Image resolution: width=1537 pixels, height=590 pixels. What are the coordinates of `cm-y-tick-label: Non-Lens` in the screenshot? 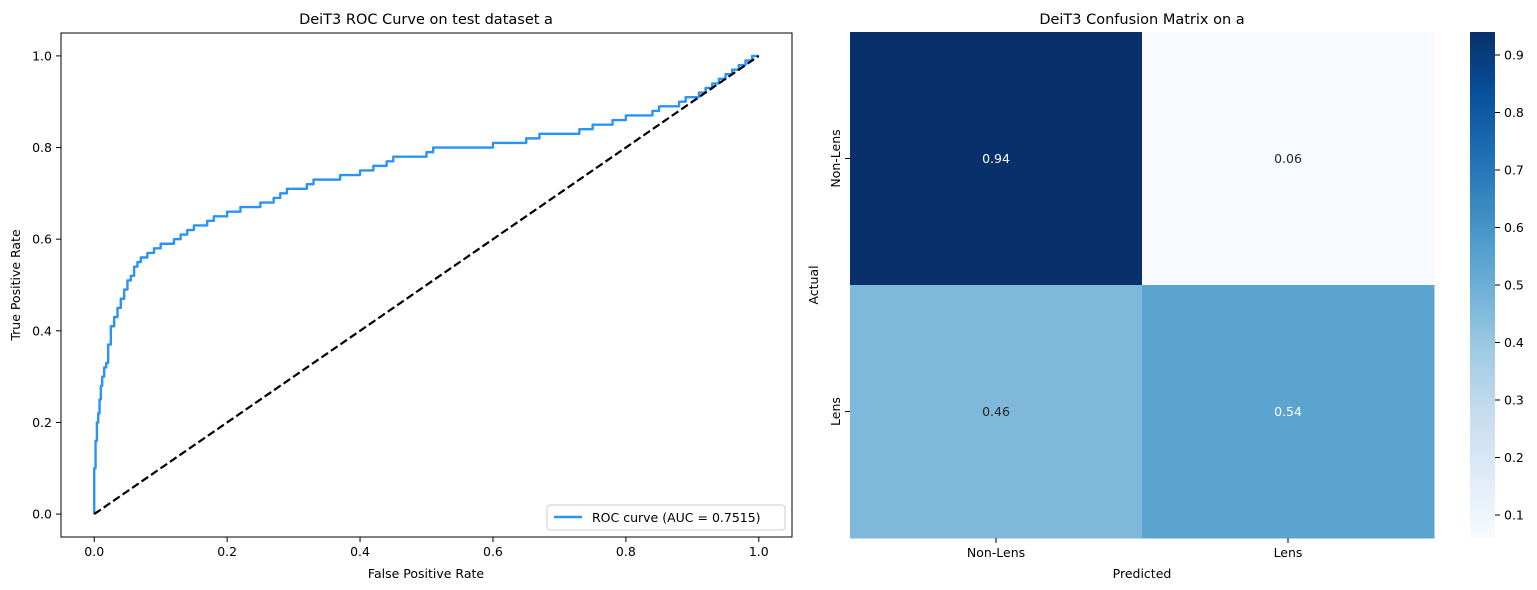 It's located at (835, 158).